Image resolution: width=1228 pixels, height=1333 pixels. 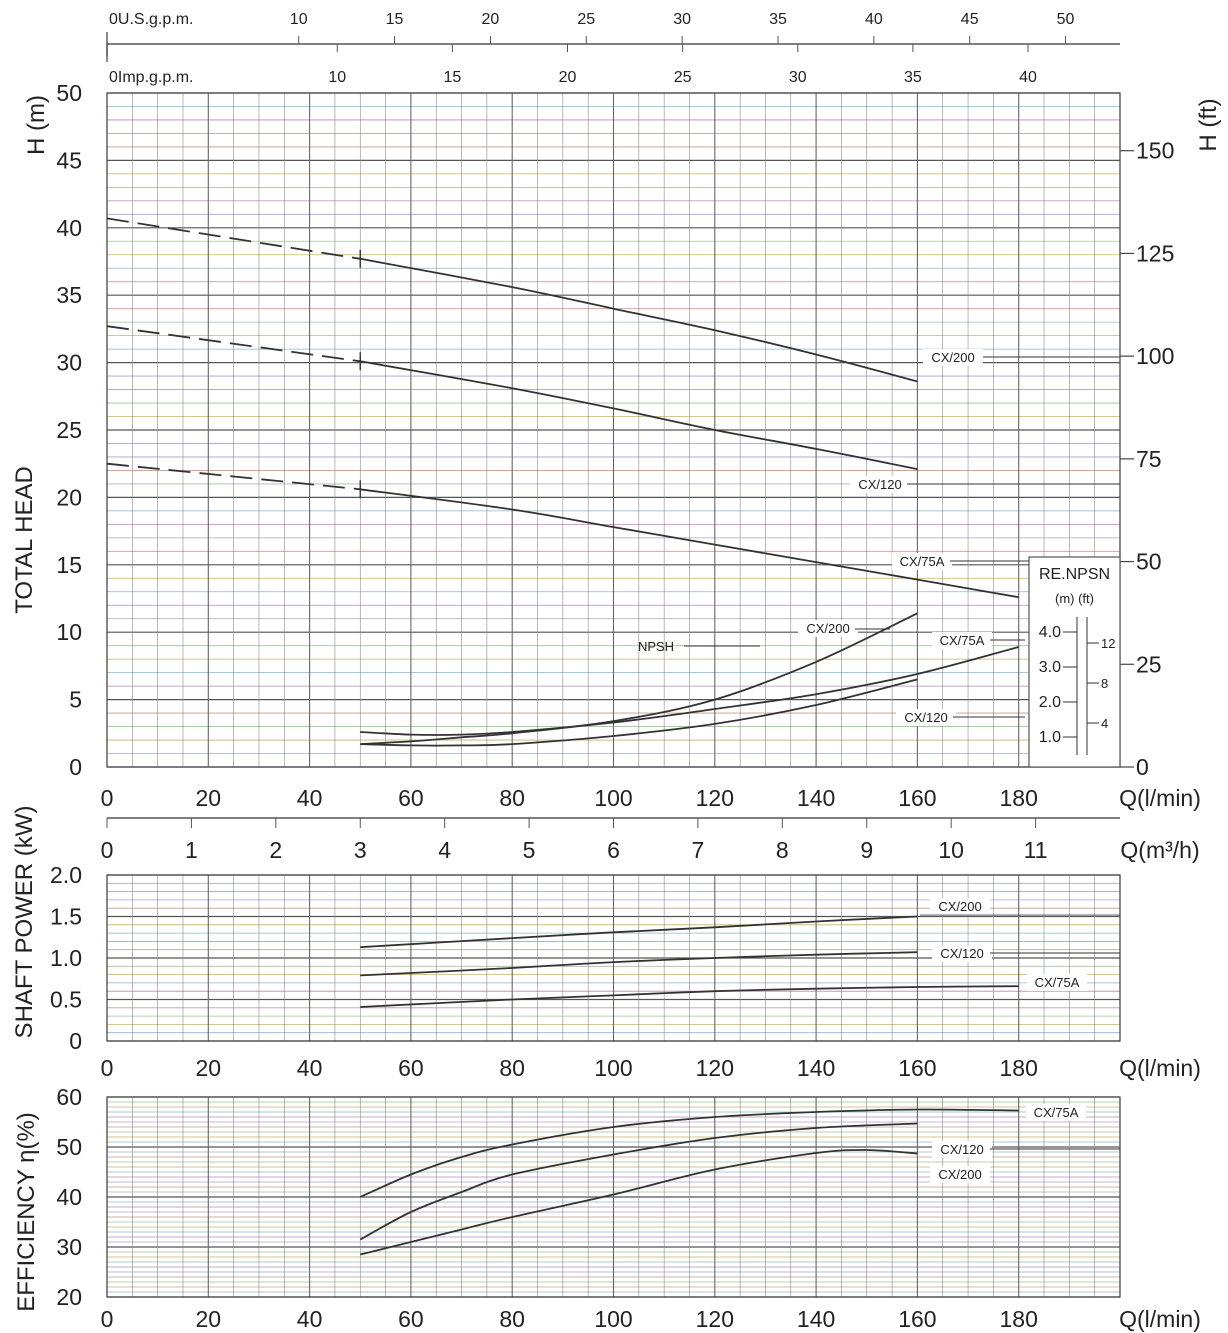 I want to click on label-eff-cx-120-bg, so click(x=962, y=1149).